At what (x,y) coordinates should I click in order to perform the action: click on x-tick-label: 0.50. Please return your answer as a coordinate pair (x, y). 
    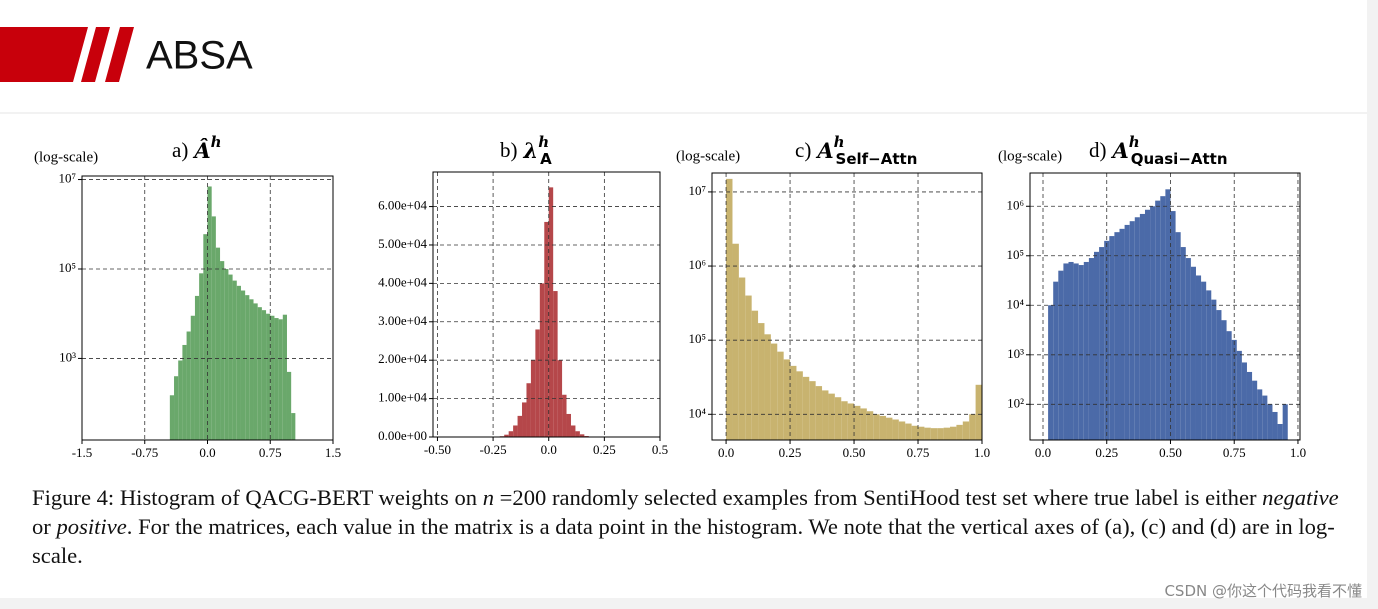
    Looking at the image, I should click on (1170, 452).